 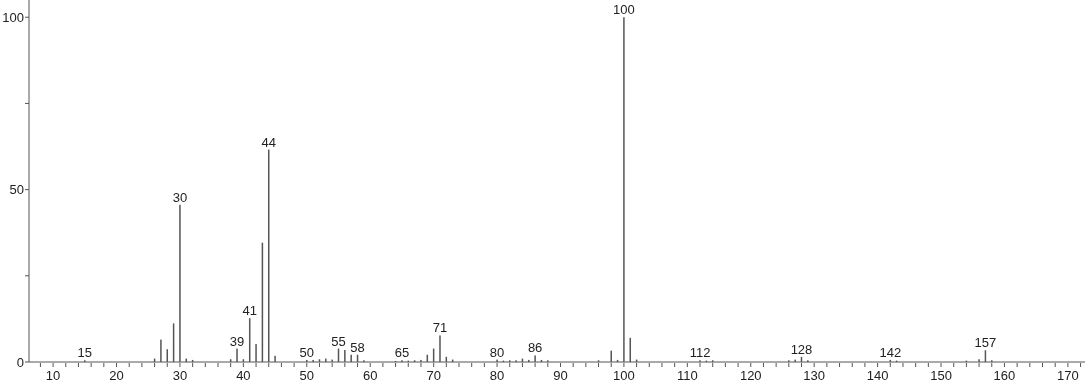 What do you see at coordinates (497, 375) in the screenshot?
I see `x-tick-label: 80` at bounding box center [497, 375].